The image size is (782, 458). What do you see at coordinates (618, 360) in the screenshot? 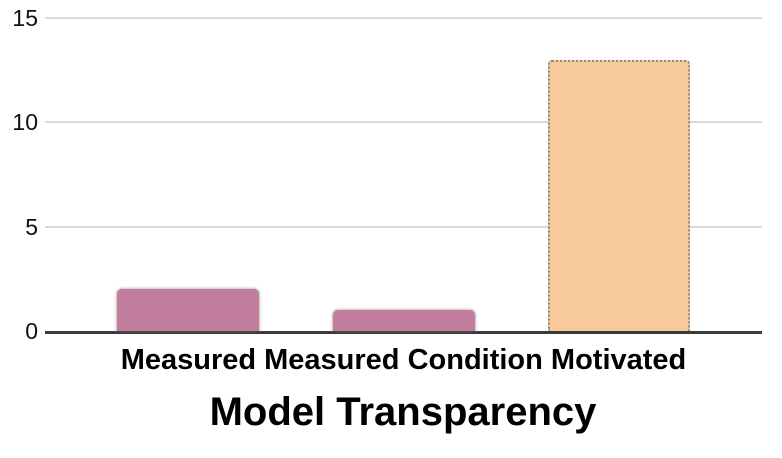
I see `x-tick-label-motivated: Motivated` at bounding box center [618, 360].